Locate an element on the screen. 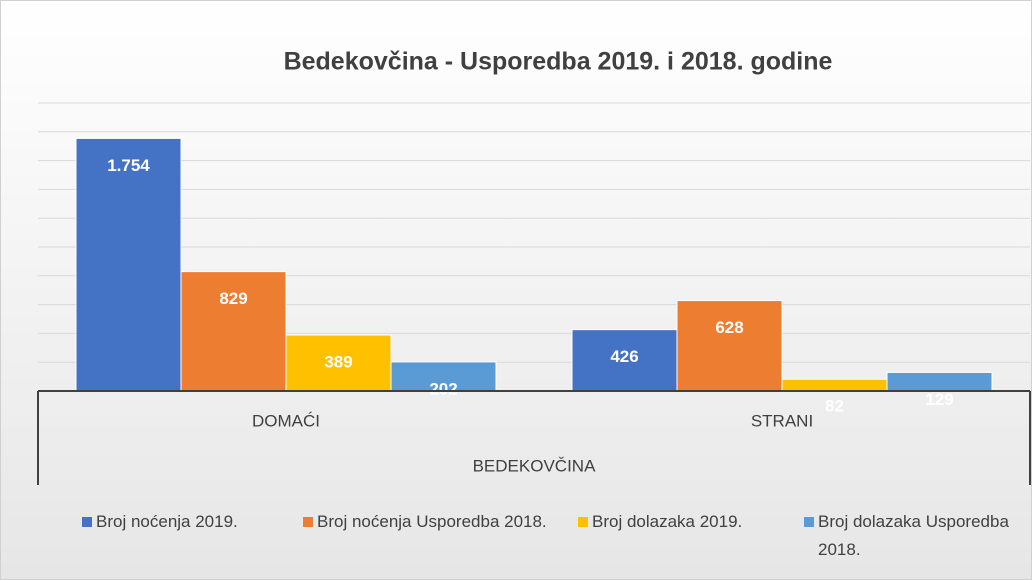  data-label: 82 is located at coordinates (834, 406).